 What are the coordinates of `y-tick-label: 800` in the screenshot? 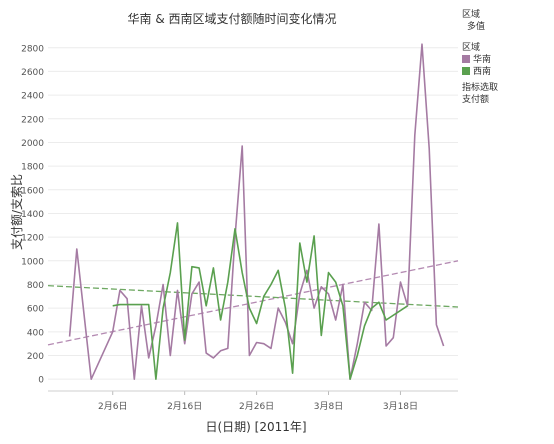 It's located at (35, 286).